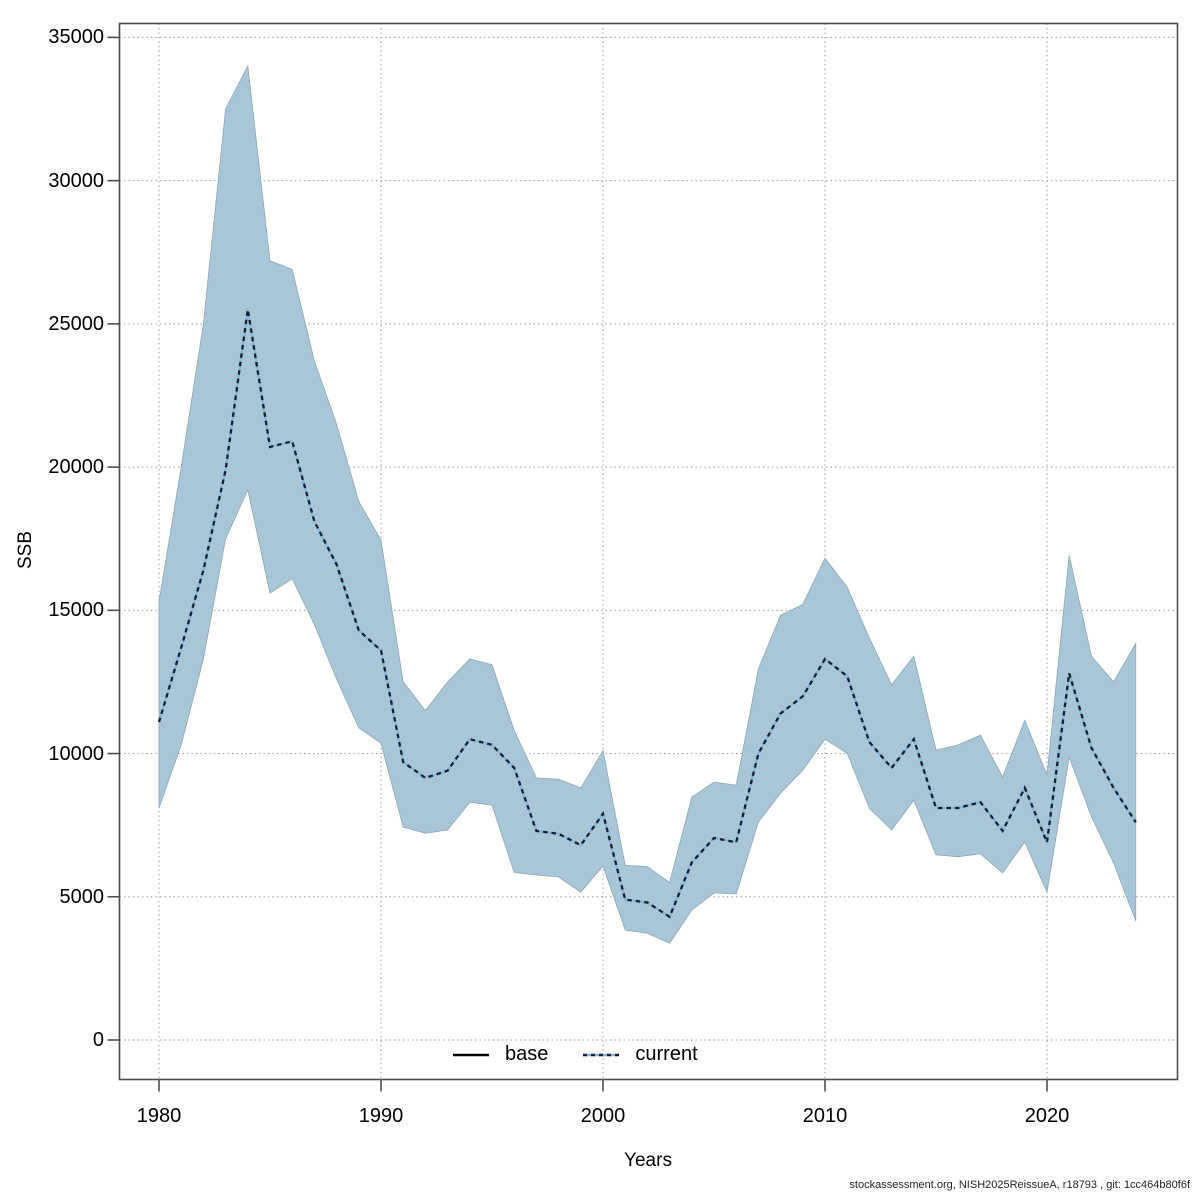  Describe the element at coordinates (825, 1116) in the screenshot. I see `x-tick-label: 2010` at that location.